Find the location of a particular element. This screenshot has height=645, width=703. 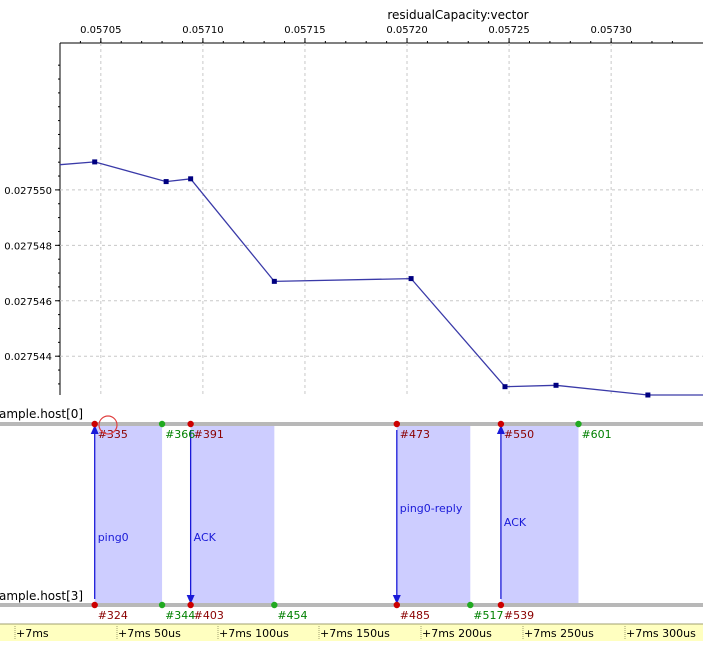

timeline-background is located at coordinates (351, 632).